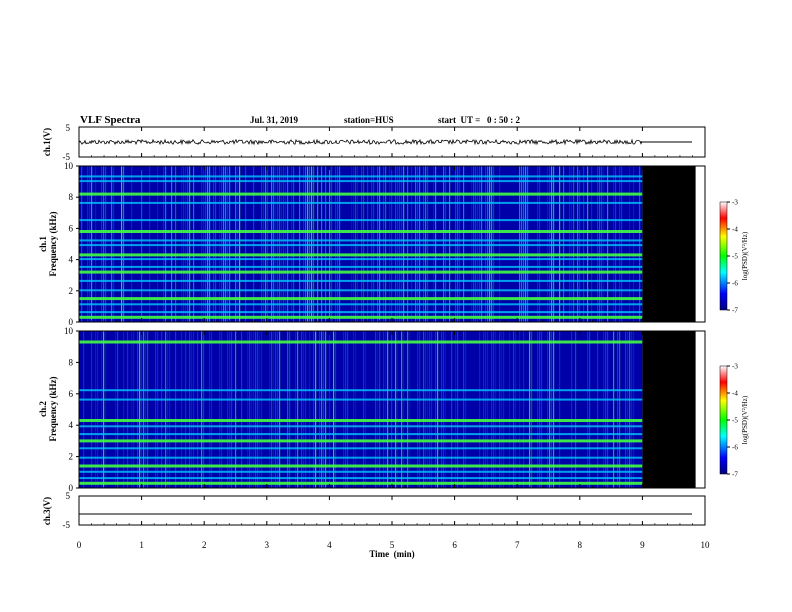  I want to click on ch3-voltage-axis-label: ch.3(V), so click(47, 511).